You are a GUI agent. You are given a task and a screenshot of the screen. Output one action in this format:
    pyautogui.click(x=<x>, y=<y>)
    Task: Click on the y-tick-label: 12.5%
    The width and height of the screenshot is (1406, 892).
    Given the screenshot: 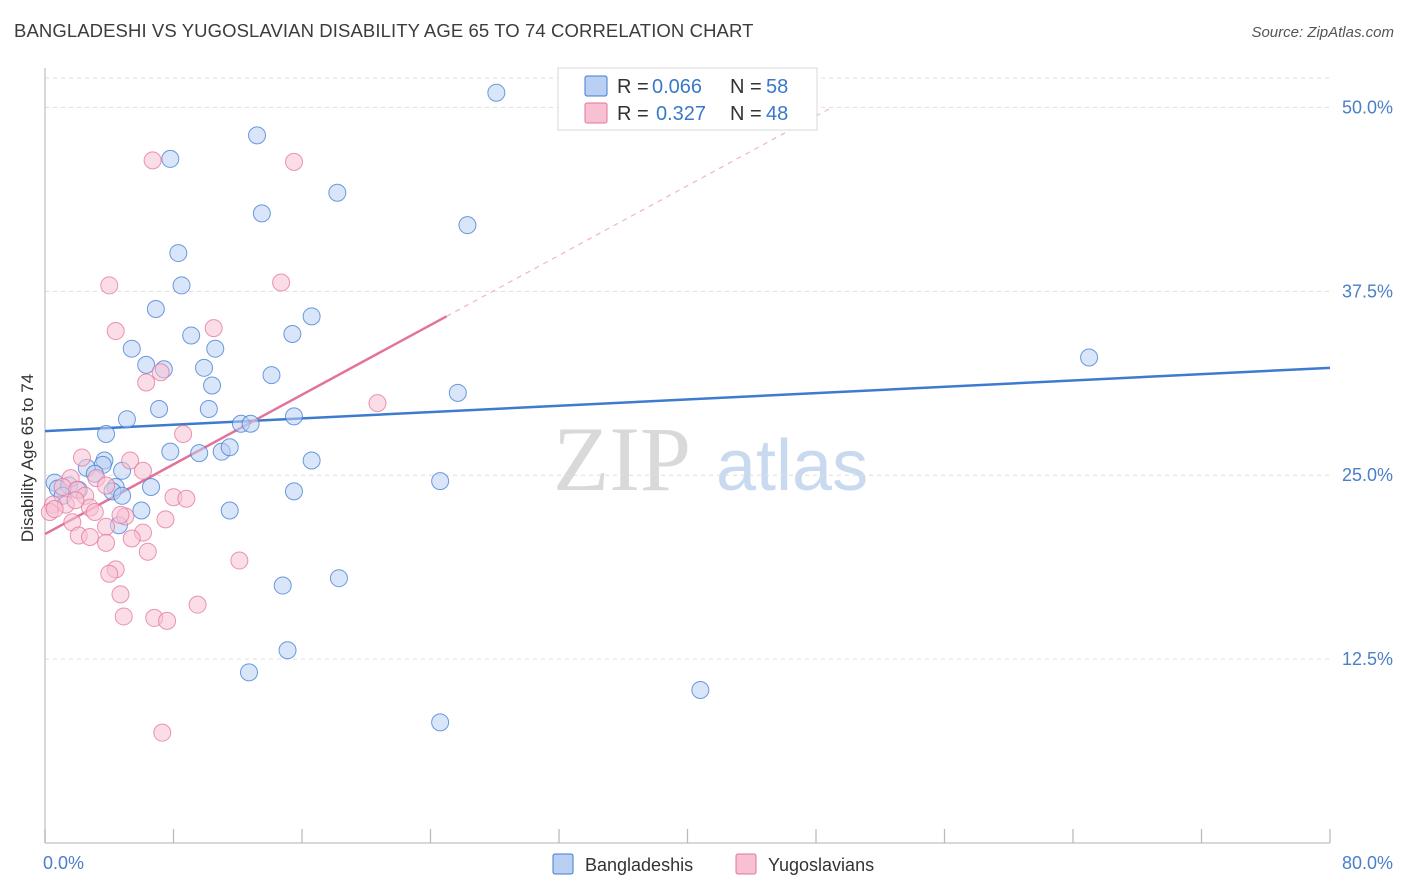 What is the action you would take?
    pyautogui.click(x=1367, y=659)
    